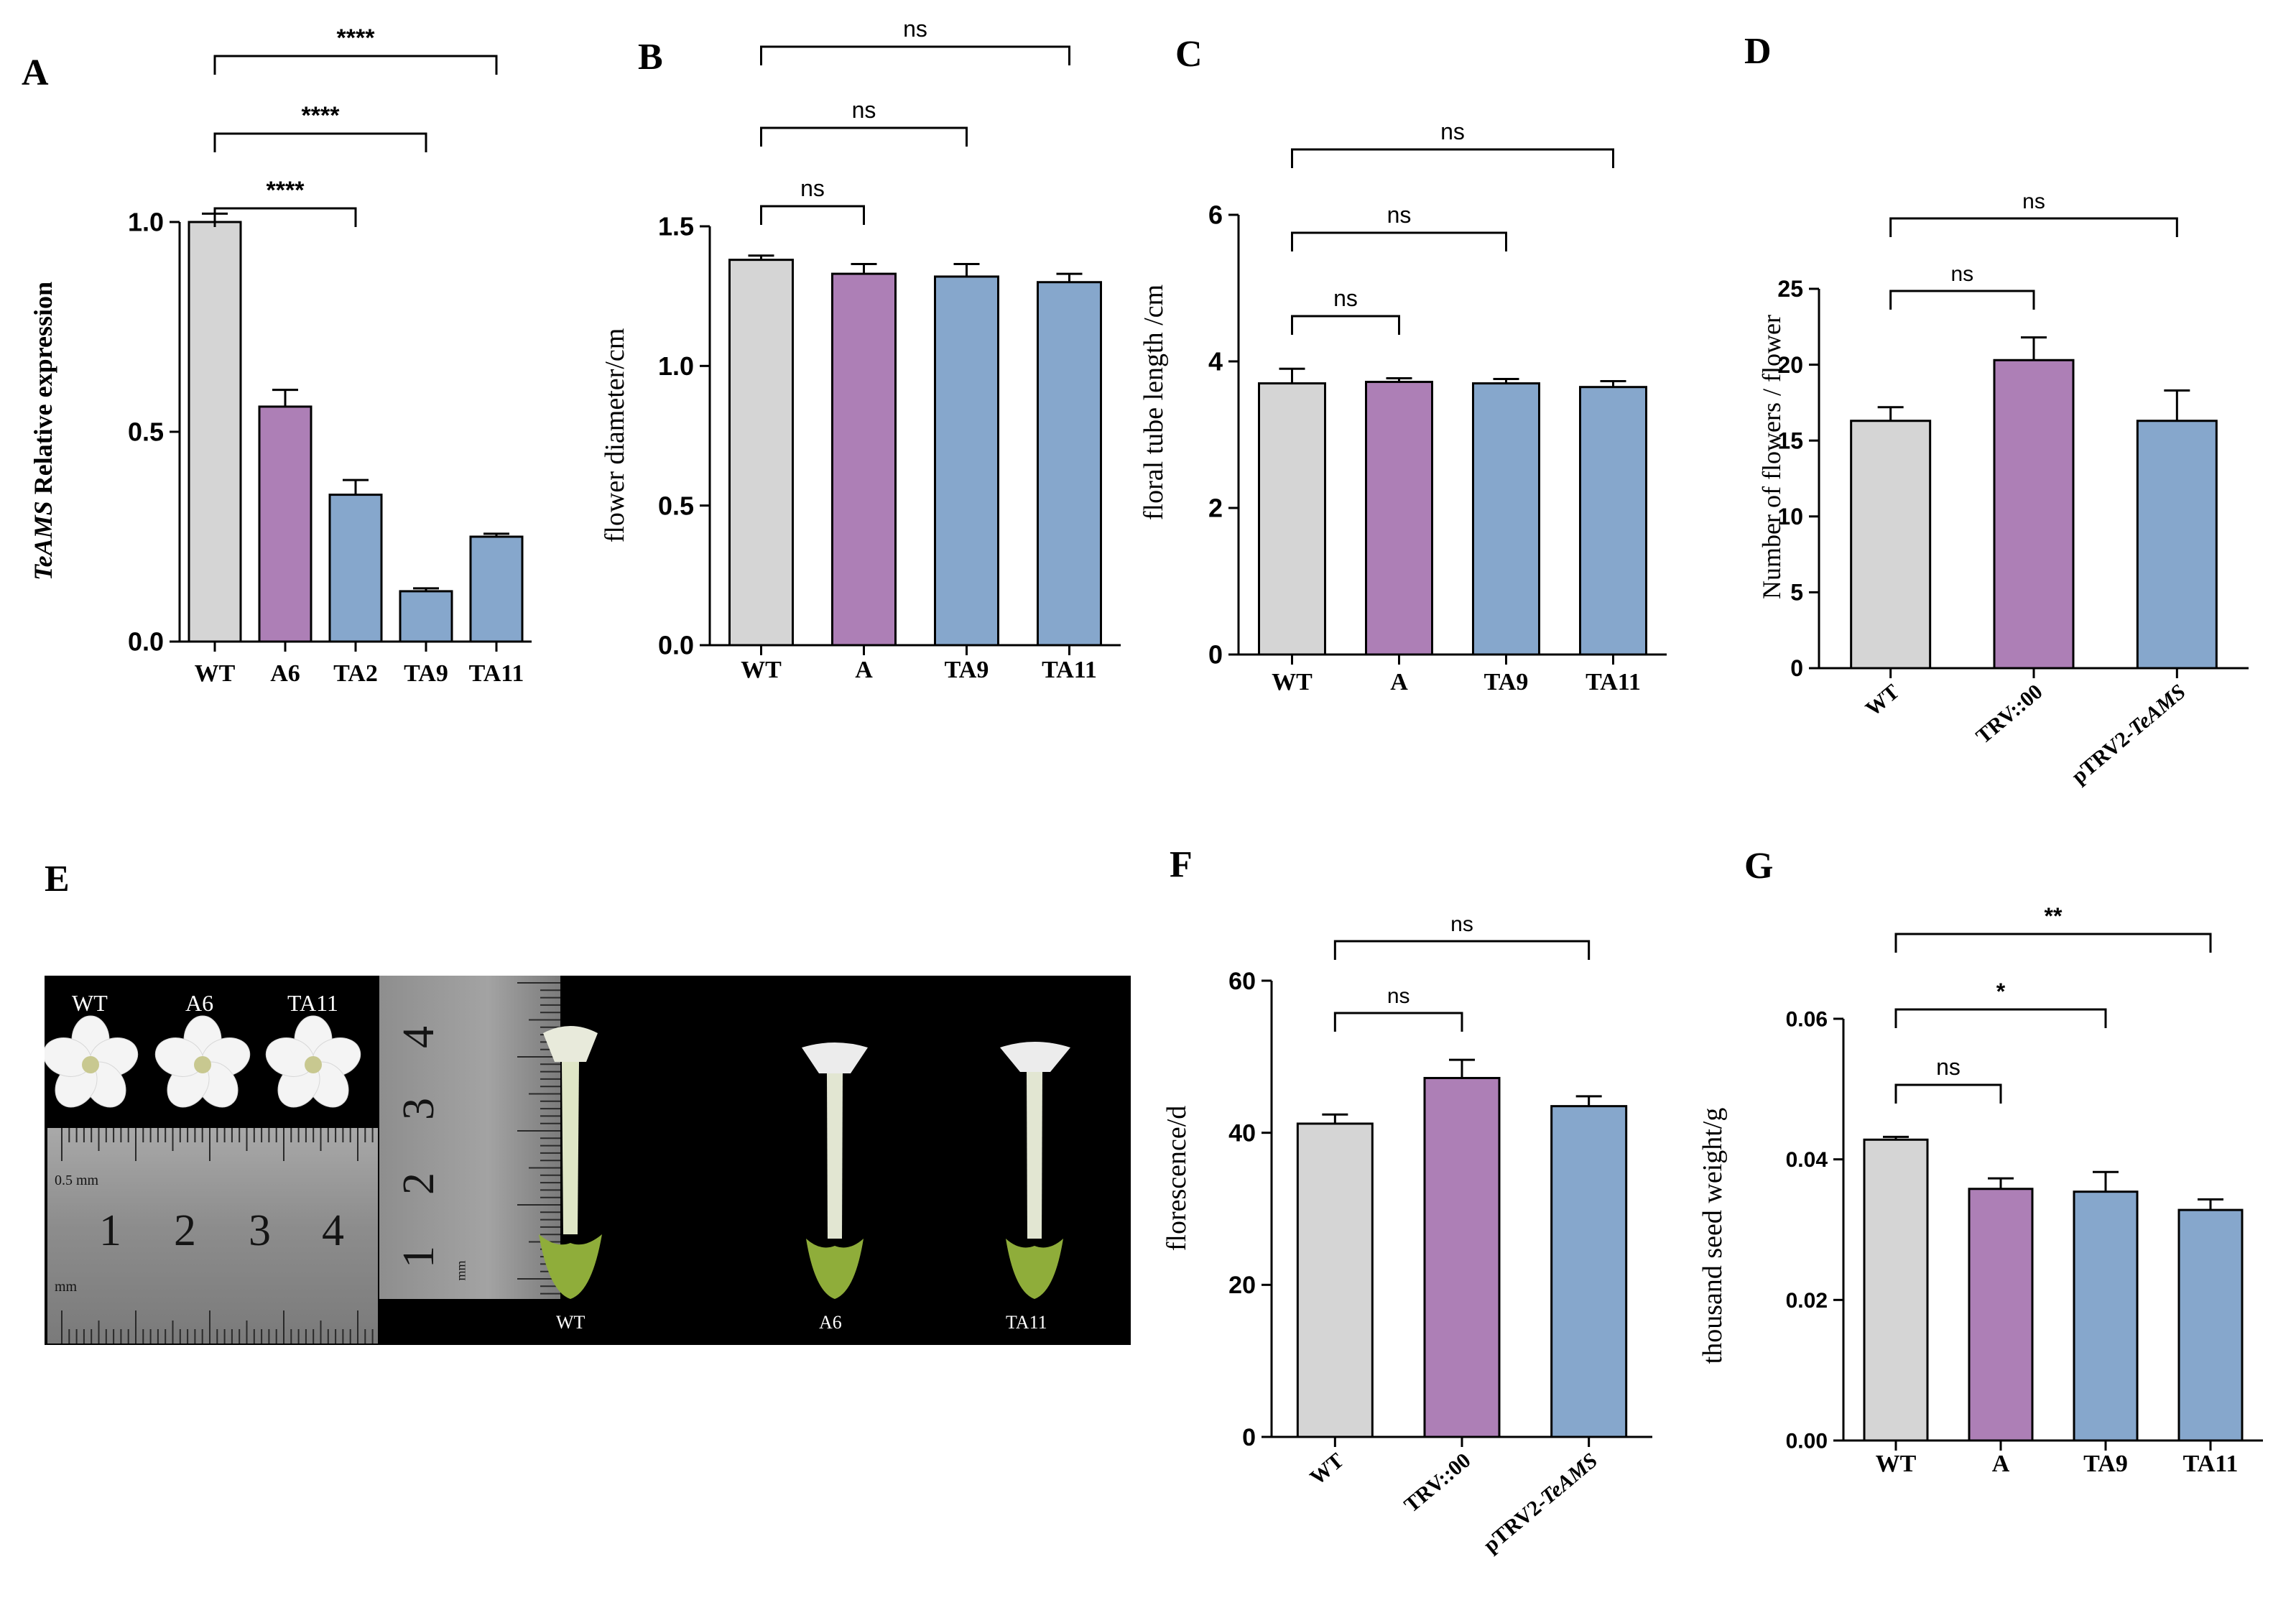 Image resolution: width=2296 pixels, height=1623 pixels. Describe the element at coordinates (835, 1170) in the screenshot. I see `flower-side-a6` at that location.